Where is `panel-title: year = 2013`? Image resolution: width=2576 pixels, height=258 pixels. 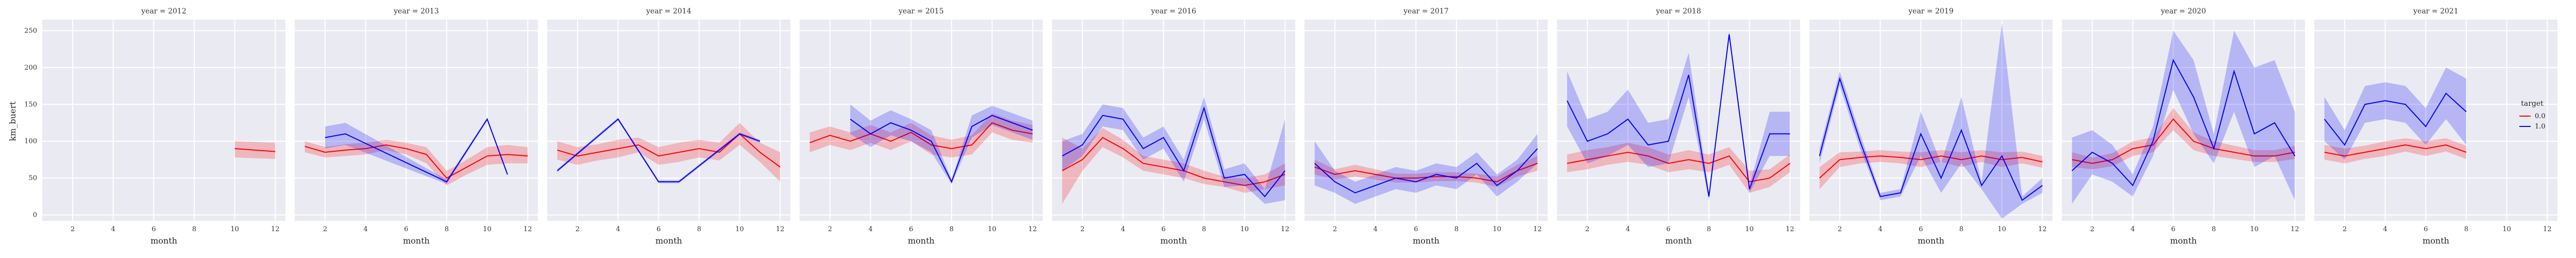 panel-title: year = 2013 is located at coordinates (416, 11).